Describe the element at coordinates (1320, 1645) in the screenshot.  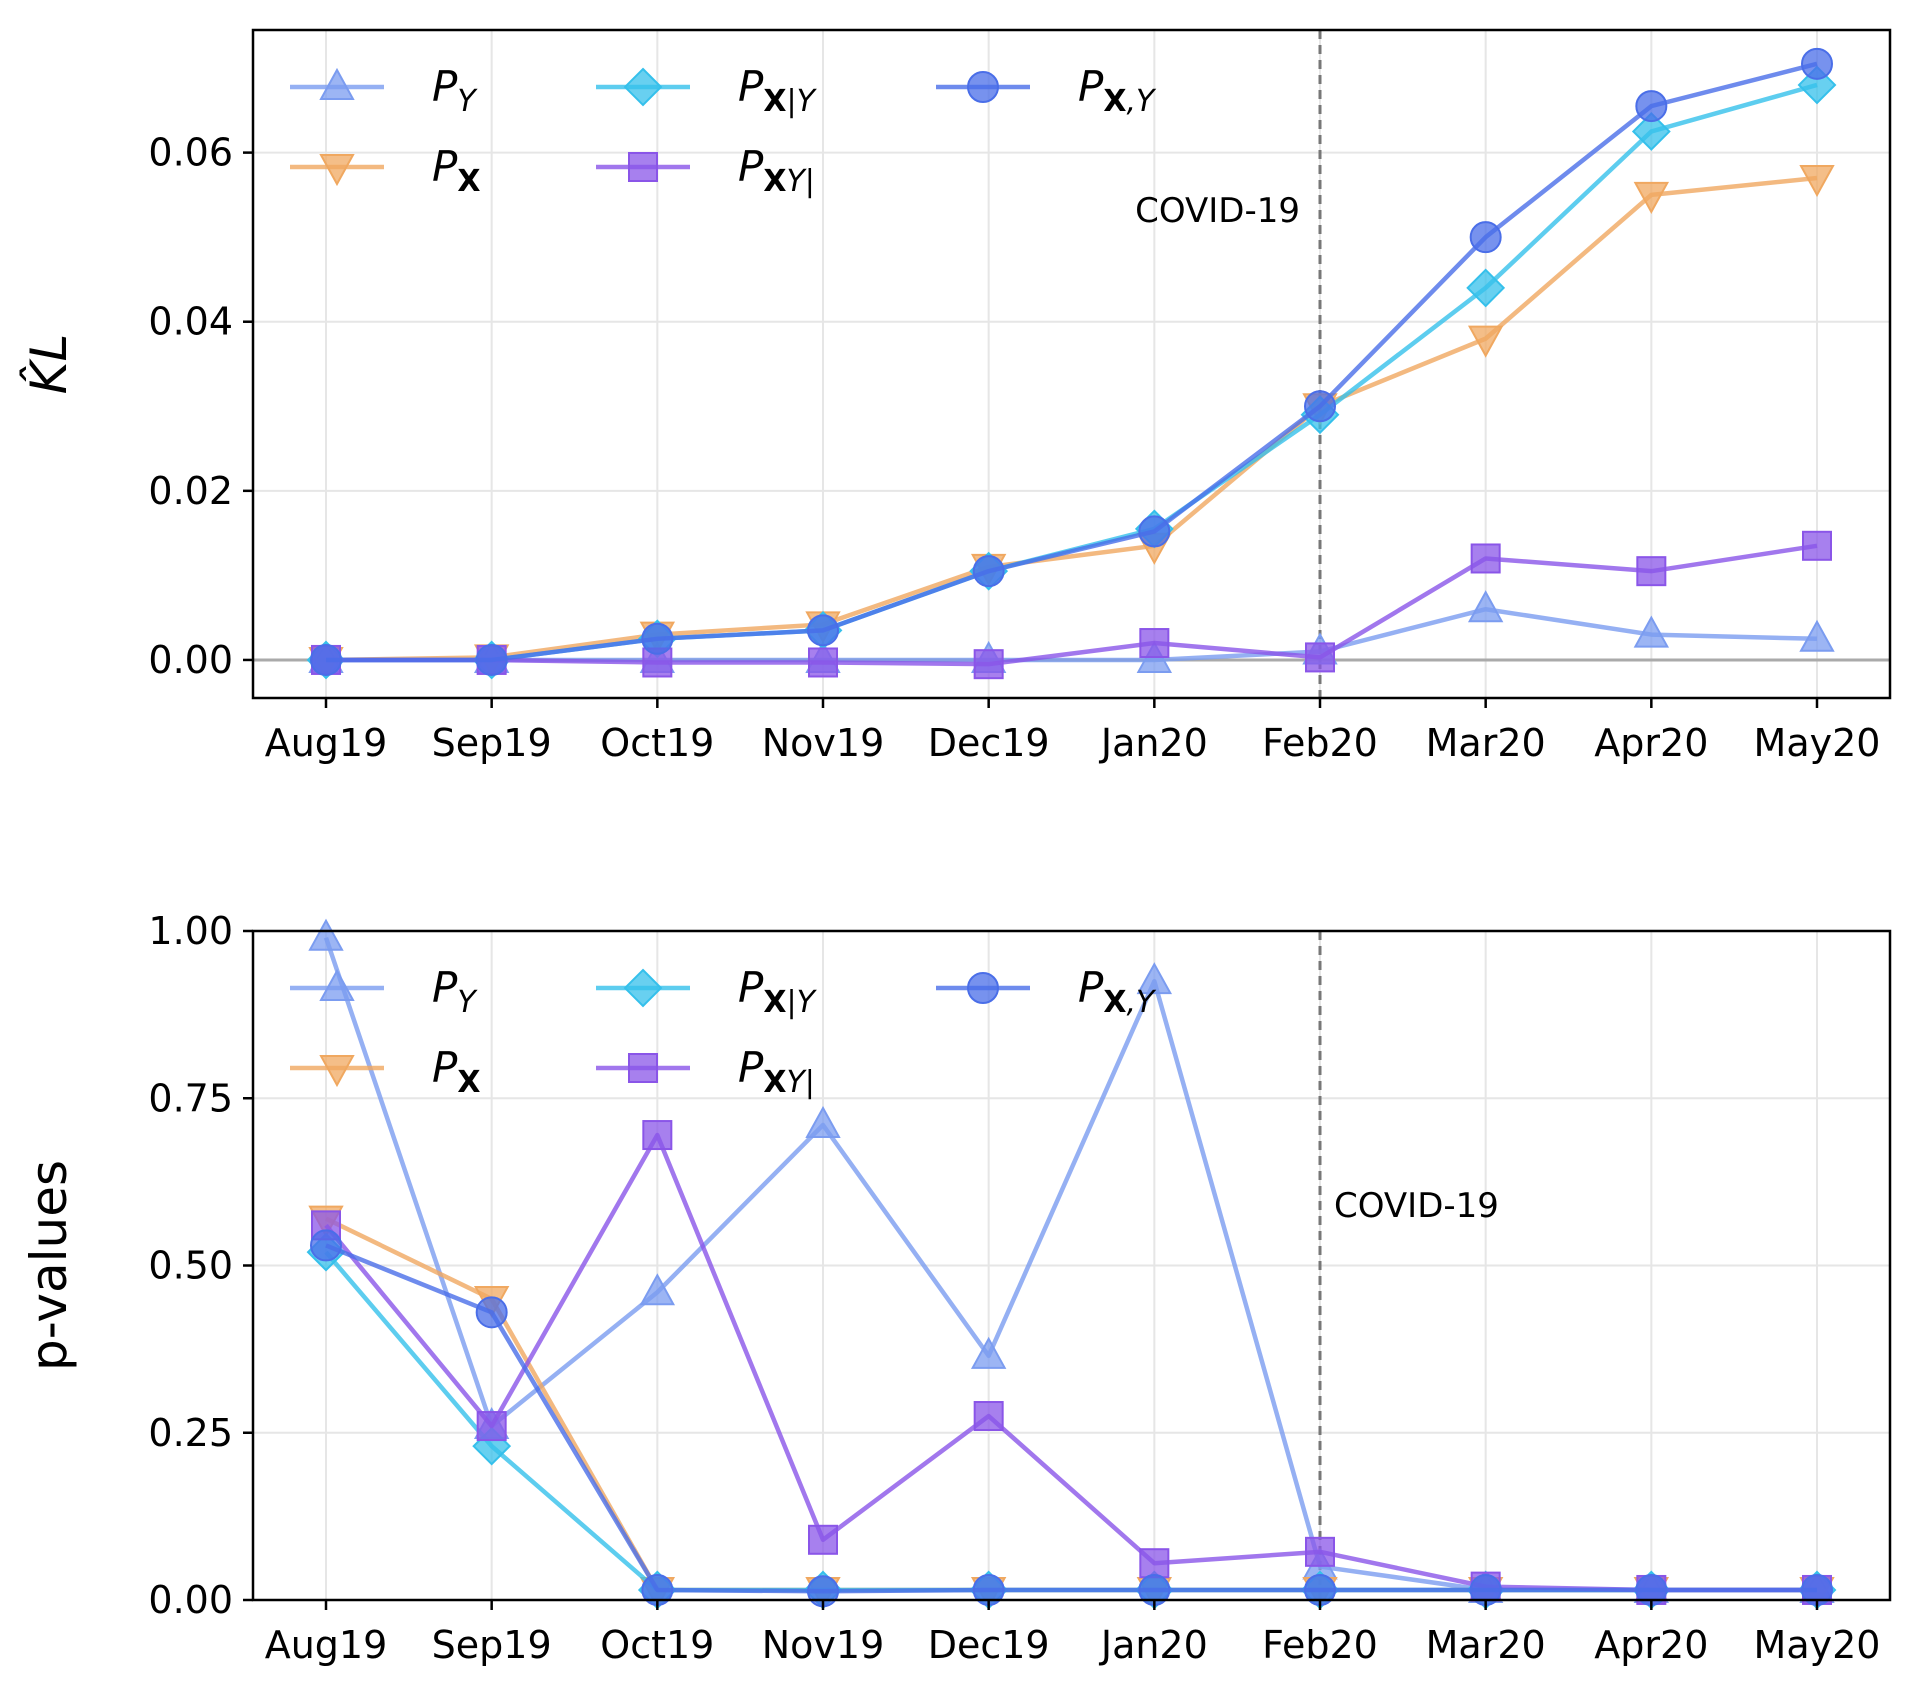
I see `x-tick-label: Feb20` at that location.